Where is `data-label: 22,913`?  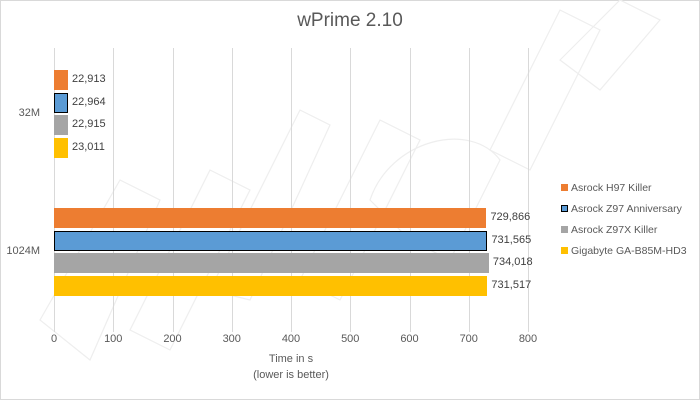
data-label: 22,913 is located at coordinates (89, 79).